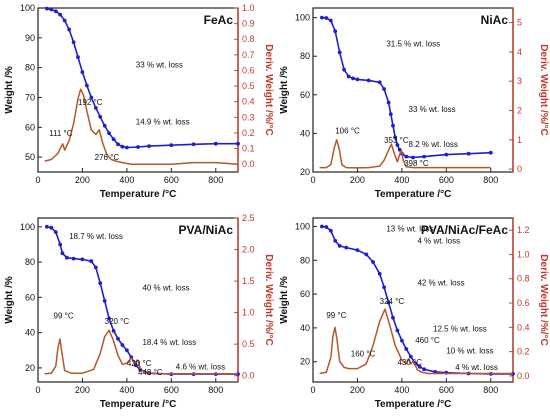 This screenshot has height=419, width=550. I want to click on annotation-label: 324 °C, so click(392, 301).